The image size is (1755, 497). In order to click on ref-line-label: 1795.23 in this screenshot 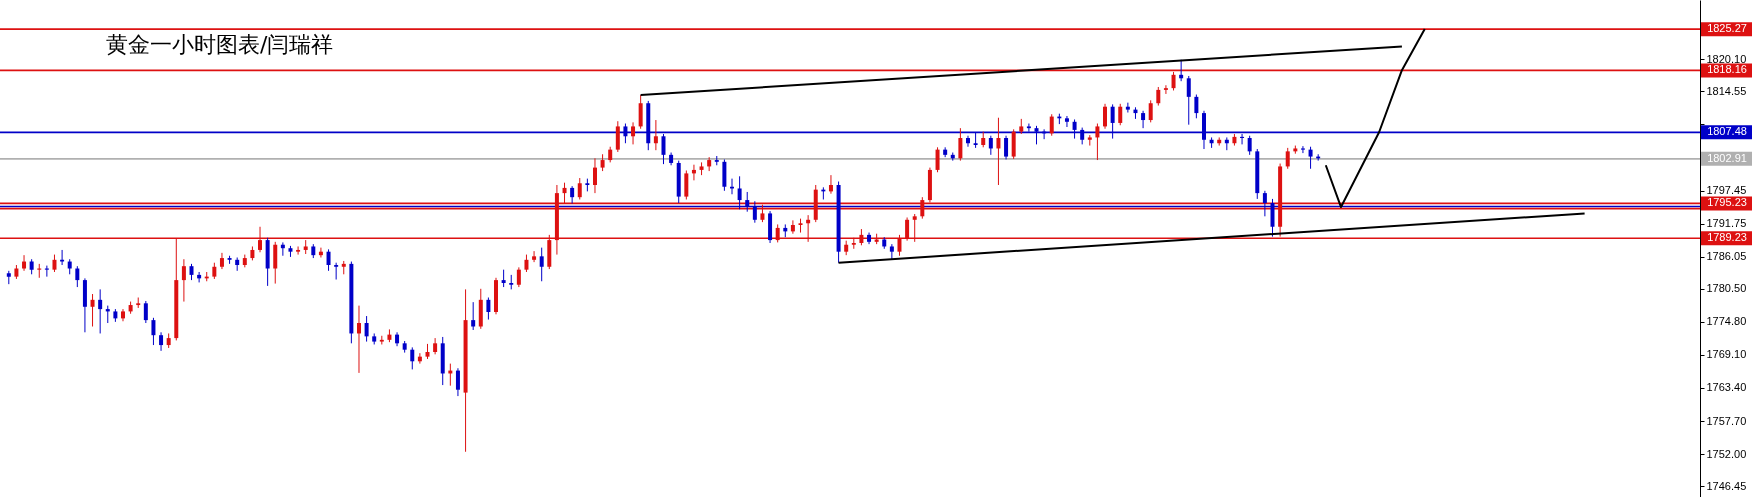, I will do `click(1727, 202)`.